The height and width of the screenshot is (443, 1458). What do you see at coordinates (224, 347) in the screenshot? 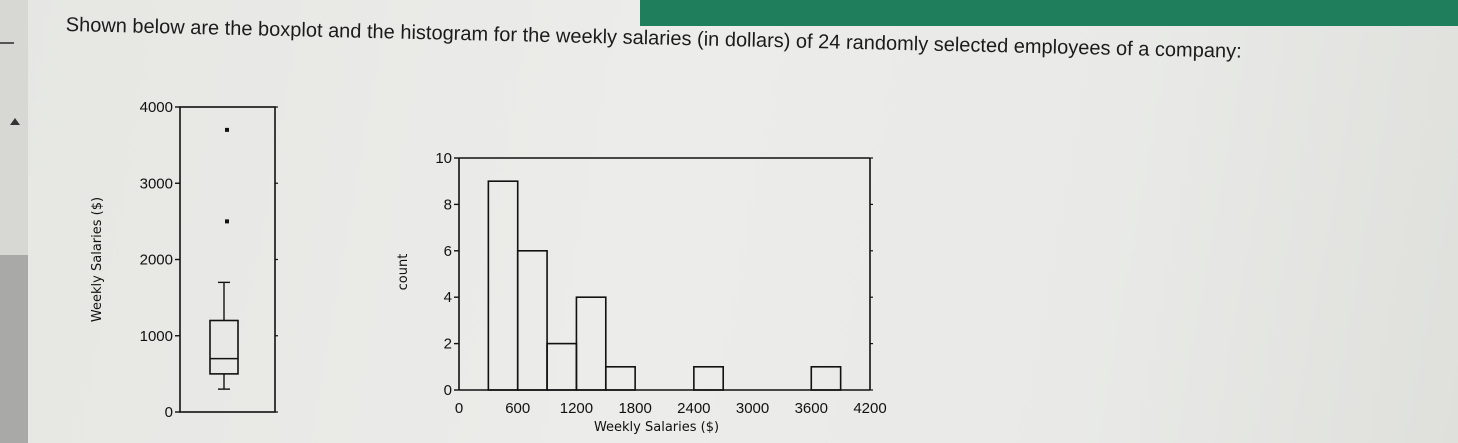
I see `boxplot-box` at bounding box center [224, 347].